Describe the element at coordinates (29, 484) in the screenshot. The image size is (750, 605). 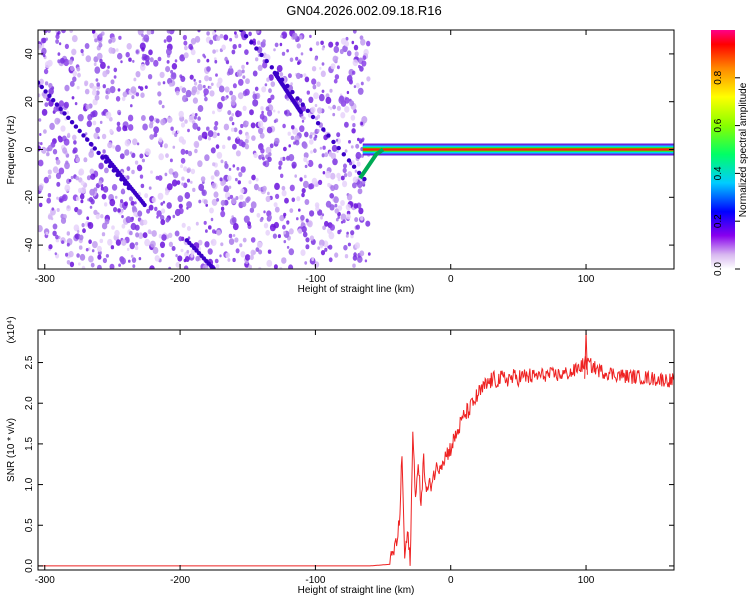
I see `y-tick-label: 1.0` at that location.